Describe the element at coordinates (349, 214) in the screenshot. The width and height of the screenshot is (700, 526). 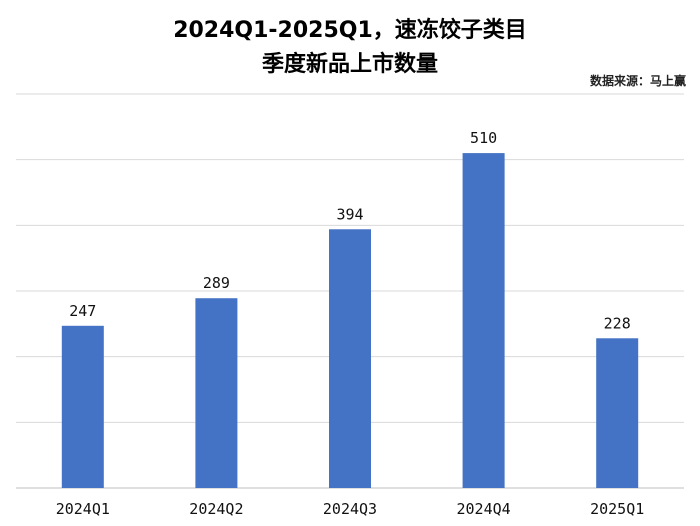
I see `data-label-2024Q3: 394` at that location.